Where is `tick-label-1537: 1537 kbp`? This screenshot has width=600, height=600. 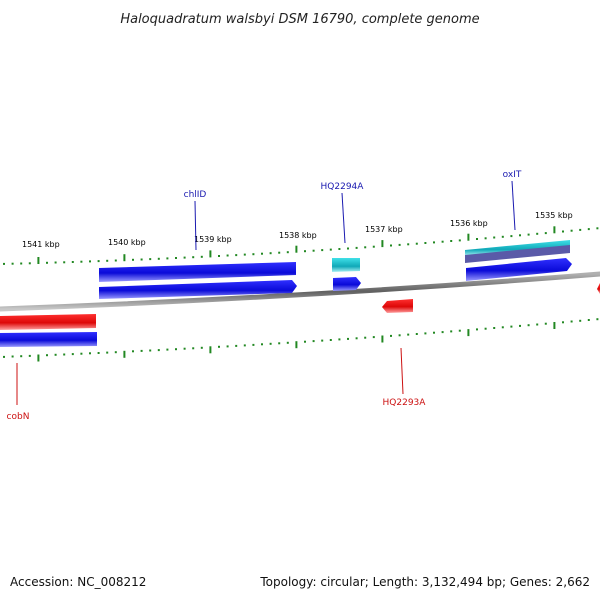 tick-label-1537: 1537 kbp is located at coordinates (384, 229).